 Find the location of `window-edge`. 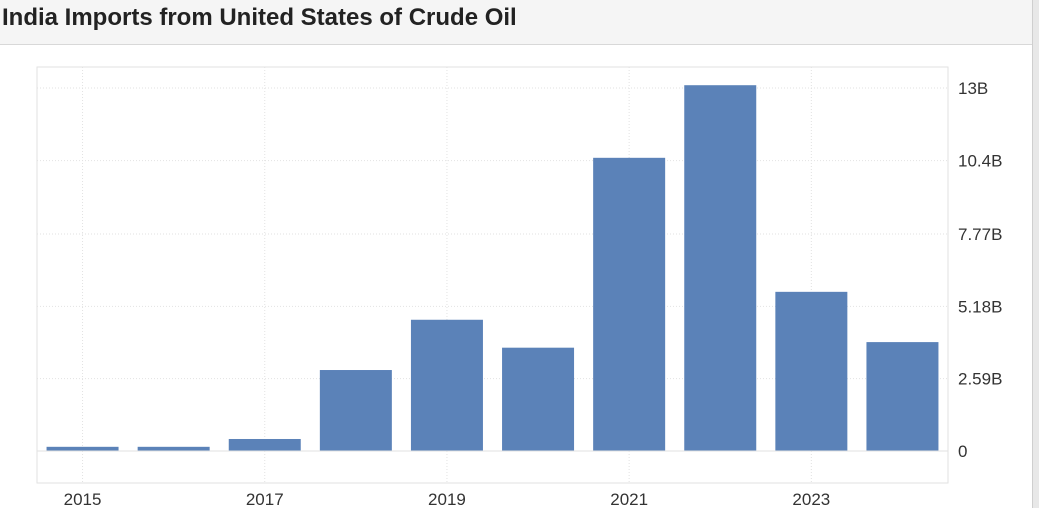

window-edge is located at coordinates (1035, 254).